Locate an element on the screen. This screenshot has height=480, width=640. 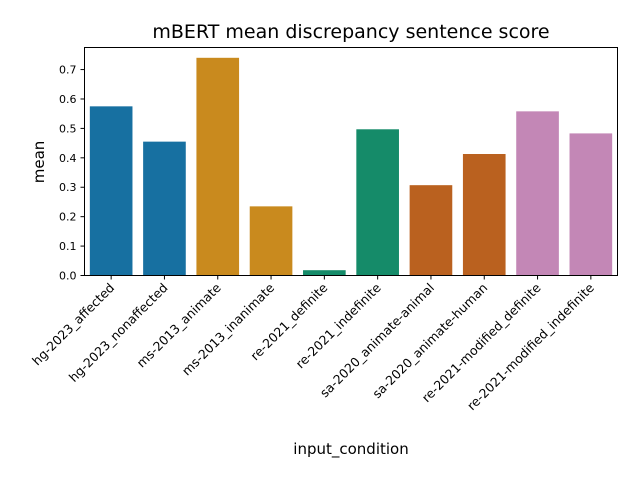
bar-re-2021_indefinite is located at coordinates (377, 202).